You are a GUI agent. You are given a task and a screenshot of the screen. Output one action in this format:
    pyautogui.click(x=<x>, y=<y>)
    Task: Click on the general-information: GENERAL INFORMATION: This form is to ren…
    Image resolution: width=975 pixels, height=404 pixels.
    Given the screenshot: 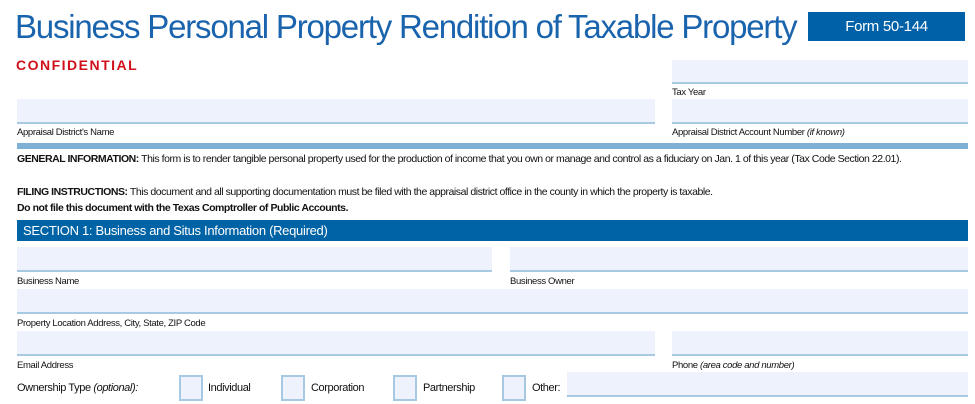 What is the action you would take?
    pyautogui.click(x=494, y=159)
    